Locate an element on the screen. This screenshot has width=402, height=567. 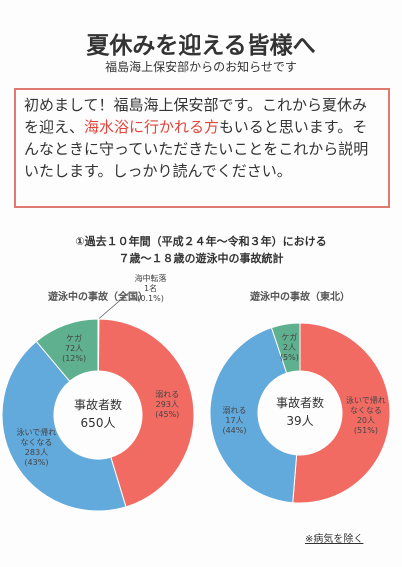
message-highlight: 海水浴に行かれる方 is located at coordinates (152, 127).